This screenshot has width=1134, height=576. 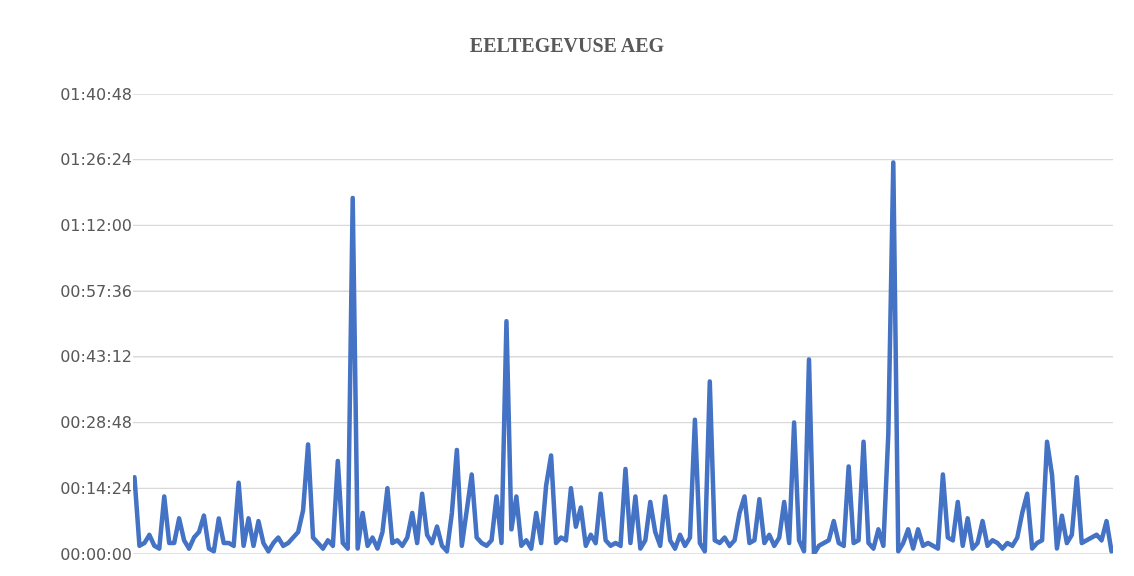 What do you see at coordinates (96, 291) in the screenshot?
I see `y-tick-label: 00:57:36` at bounding box center [96, 291].